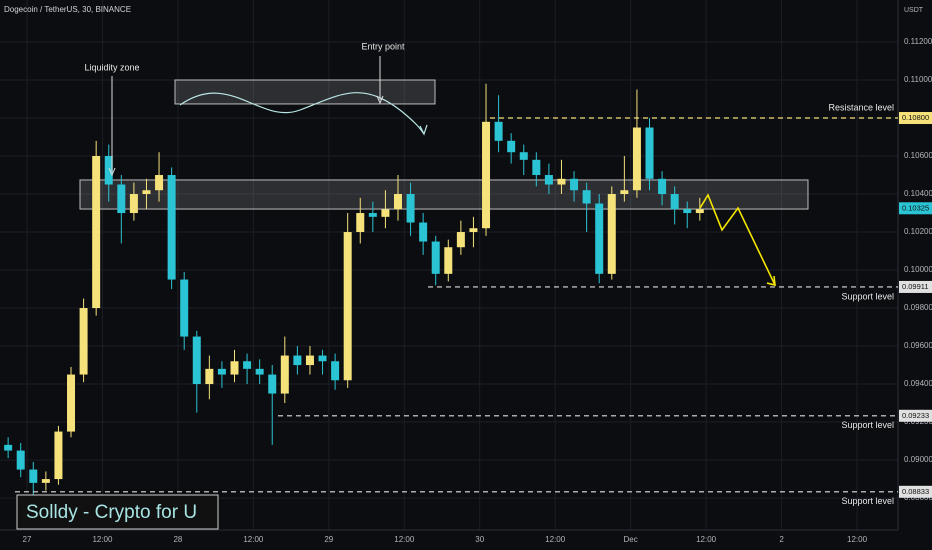  What do you see at coordinates (914, 10) in the screenshot?
I see `y-axis-label: USDT` at bounding box center [914, 10].